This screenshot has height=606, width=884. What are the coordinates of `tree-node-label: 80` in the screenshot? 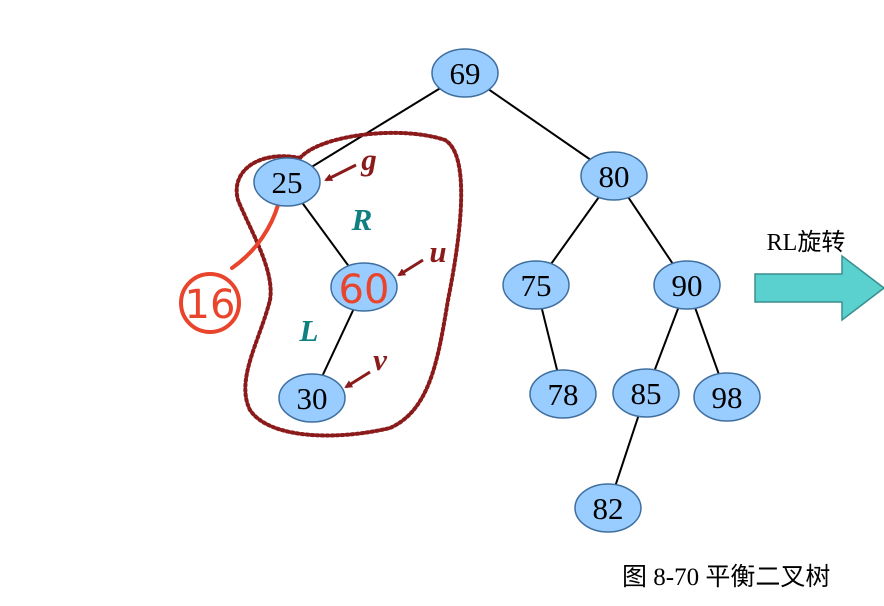 It's located at (614, 176).